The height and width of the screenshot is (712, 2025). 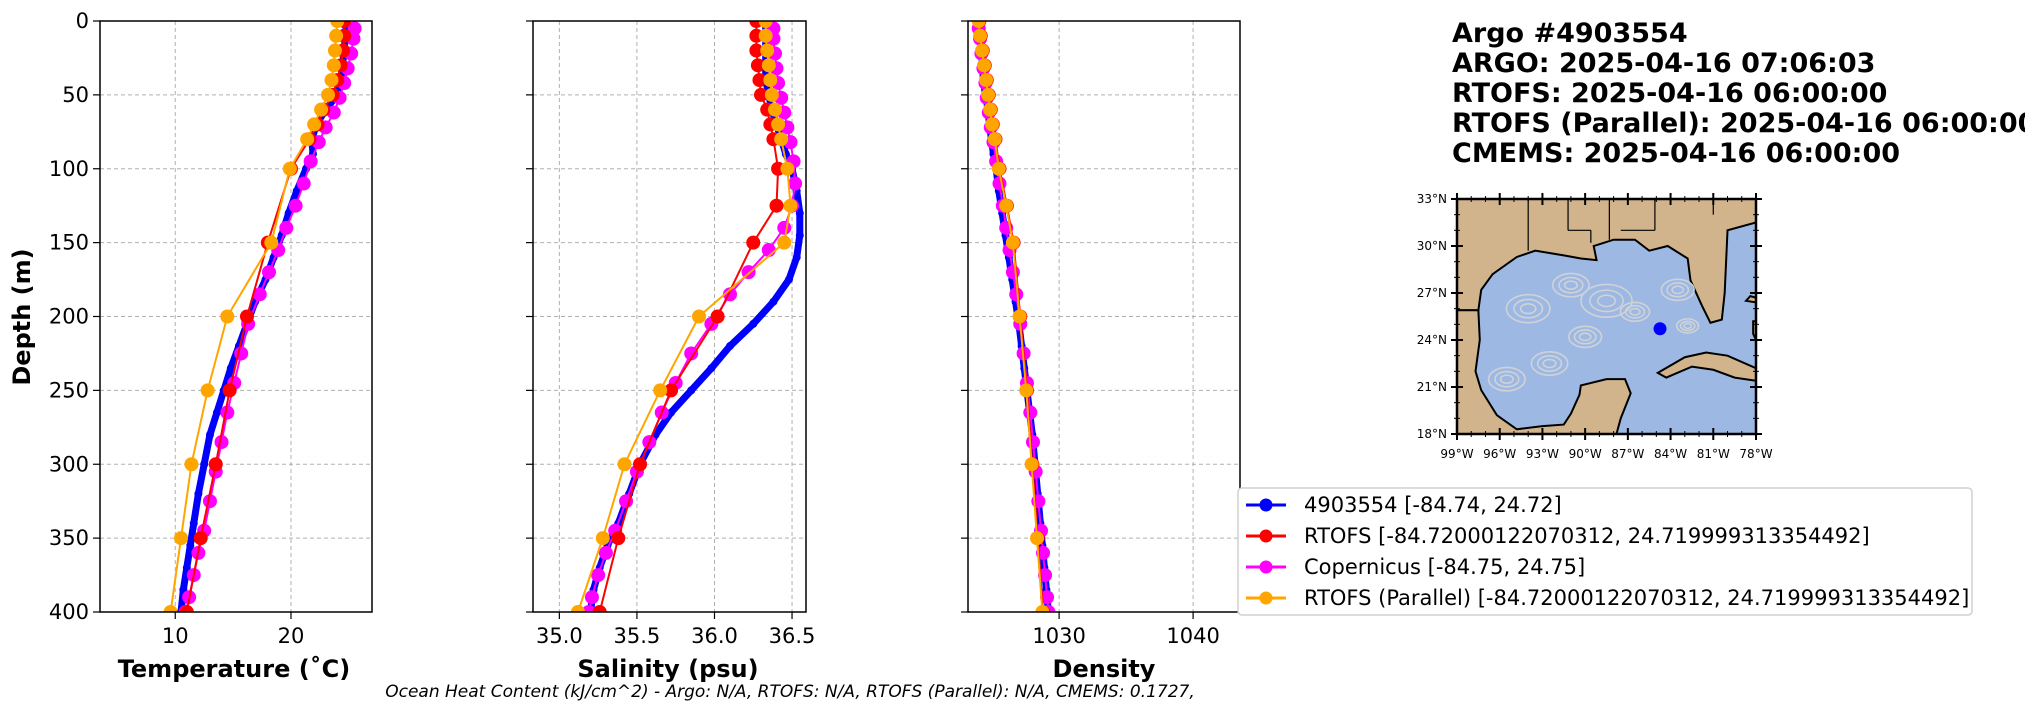 I want to click on y-tick-label: 350, so click(x=69, y=538).